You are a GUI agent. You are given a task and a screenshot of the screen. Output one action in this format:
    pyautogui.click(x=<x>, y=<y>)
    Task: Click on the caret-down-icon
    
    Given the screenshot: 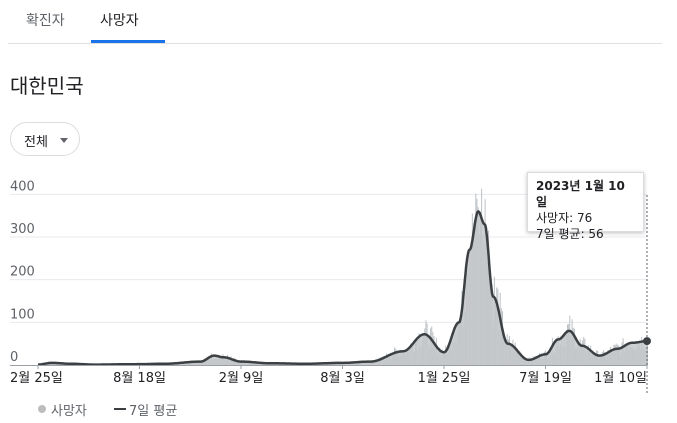 What is the action you would take?
    pyautogui.click(x=64, y=140)
    